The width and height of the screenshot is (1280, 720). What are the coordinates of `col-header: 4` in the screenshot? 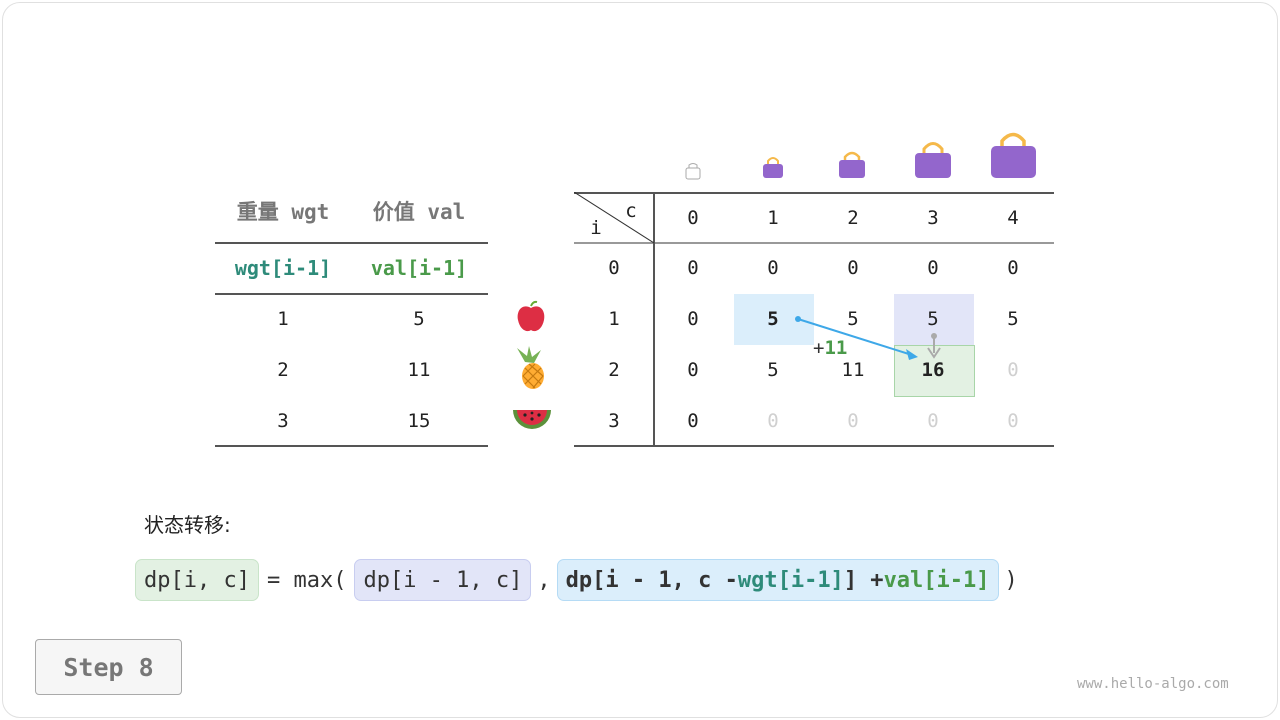 It's located at (1013, 218).